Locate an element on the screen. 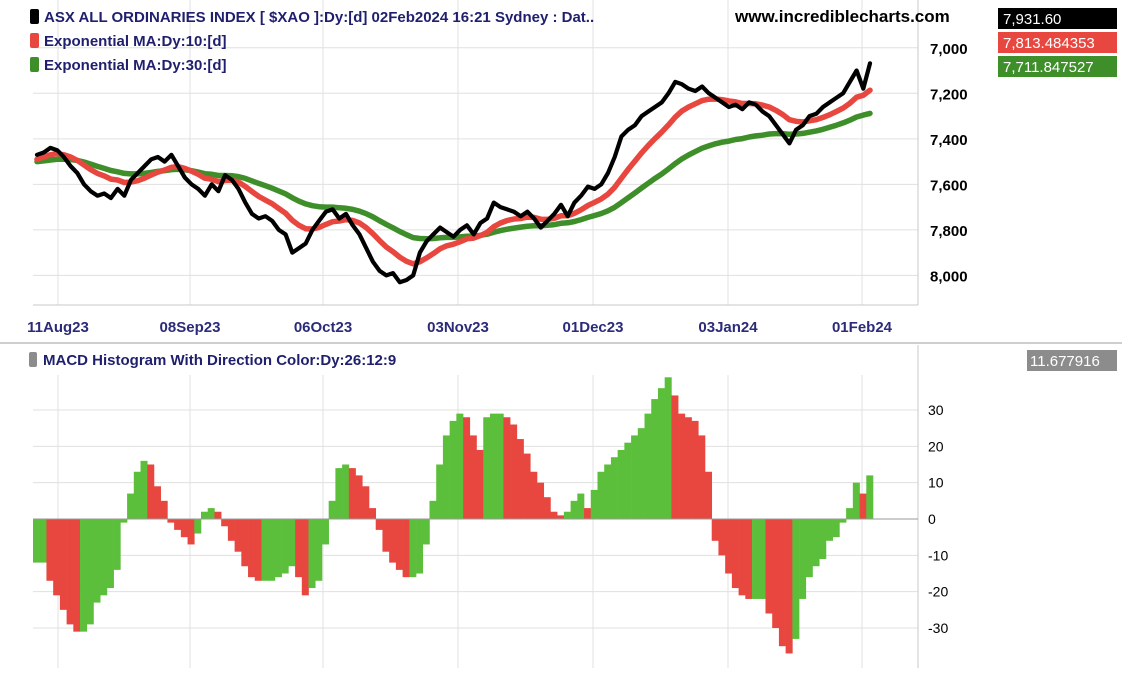 This screenshot has width=1122, height=678. price-y-tick-labels: 8,000 7,800 7,600 7,400 7,200 7,000 is located at coordinates (949, 163).